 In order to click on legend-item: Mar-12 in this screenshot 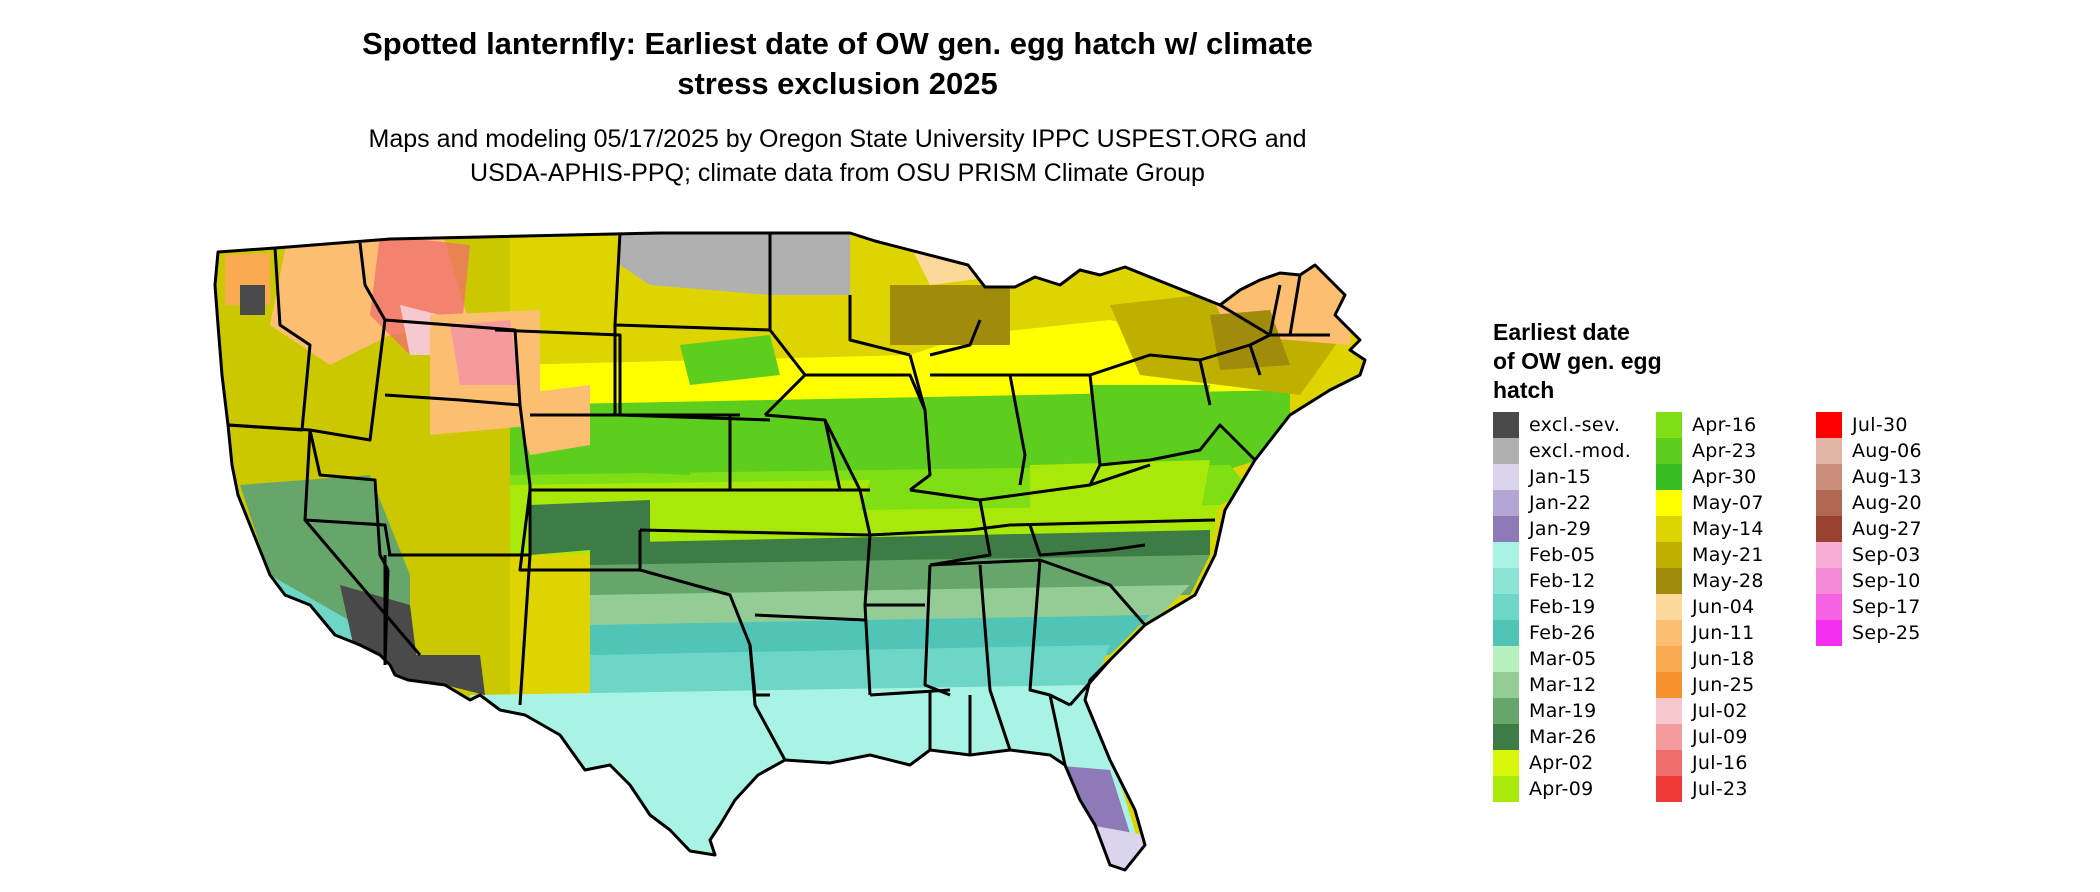, I will do `click(1562, 685)`.